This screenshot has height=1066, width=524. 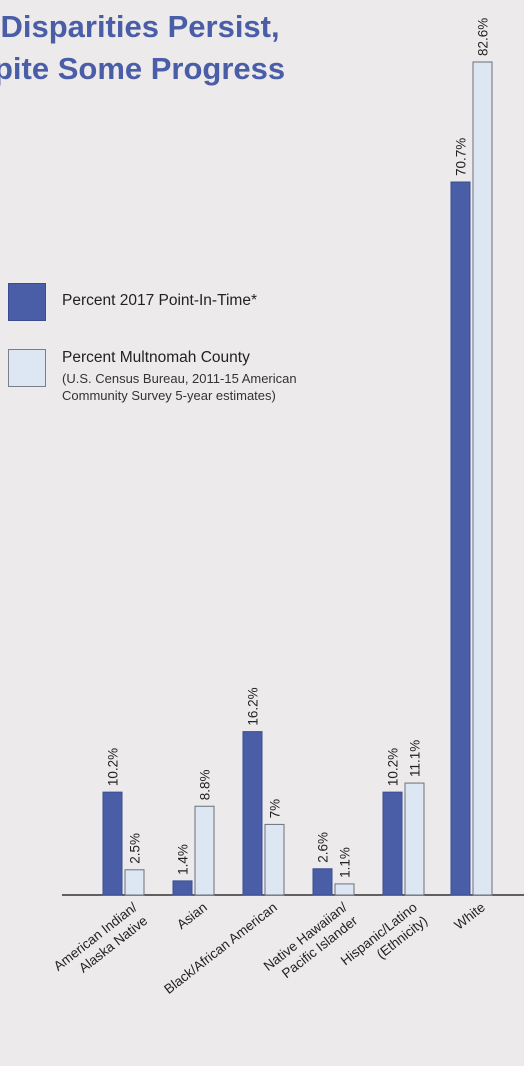 What do you see at coordinates (179, 378) in the screenshot?
I see `legend-note-line-1: (U.S. Census Bureau, 2011-15 American` at bounding box center [179, 378].